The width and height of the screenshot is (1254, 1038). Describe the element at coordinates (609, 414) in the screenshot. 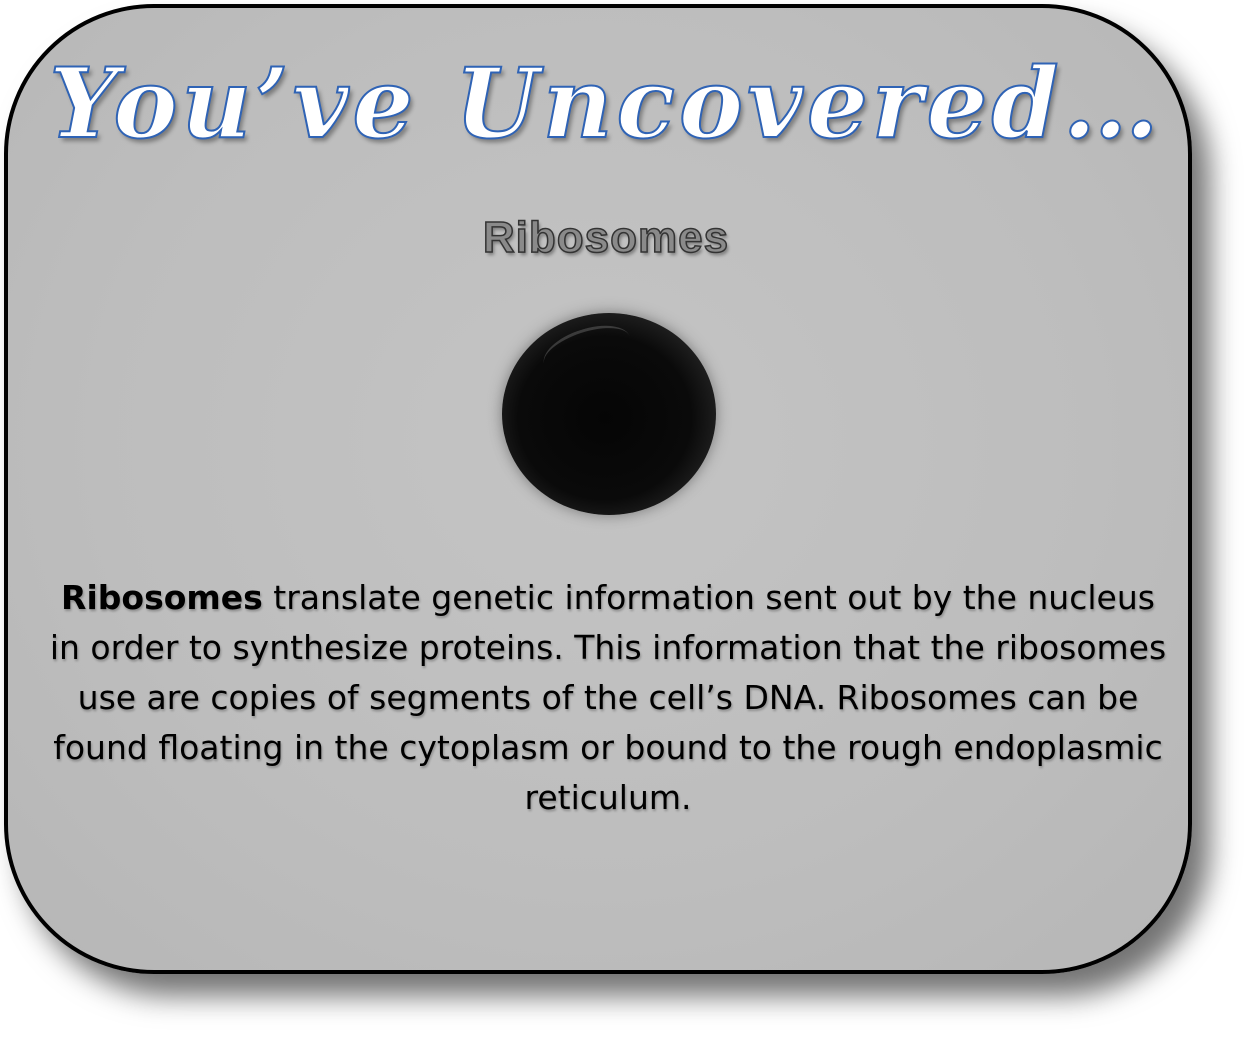

I see `ribosome-image` at that location.